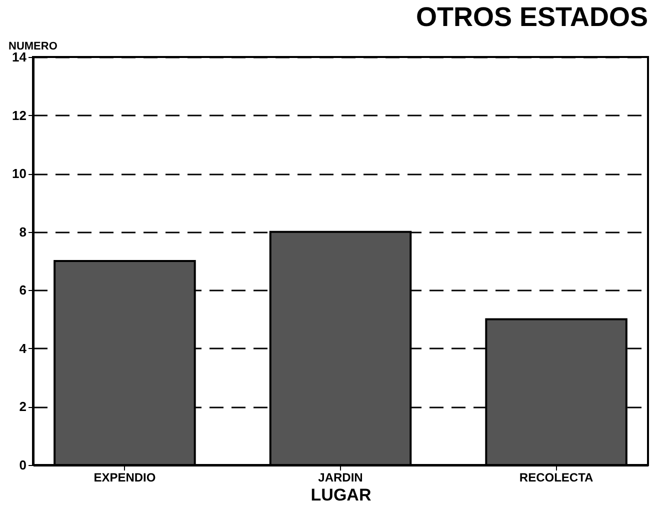 This screenshot has width=664, height=511. What do you see at coordinates (125, 477) in the screenshot?
I see `x-tick-label: EXPENDIO` at bounding box center [125, 477].